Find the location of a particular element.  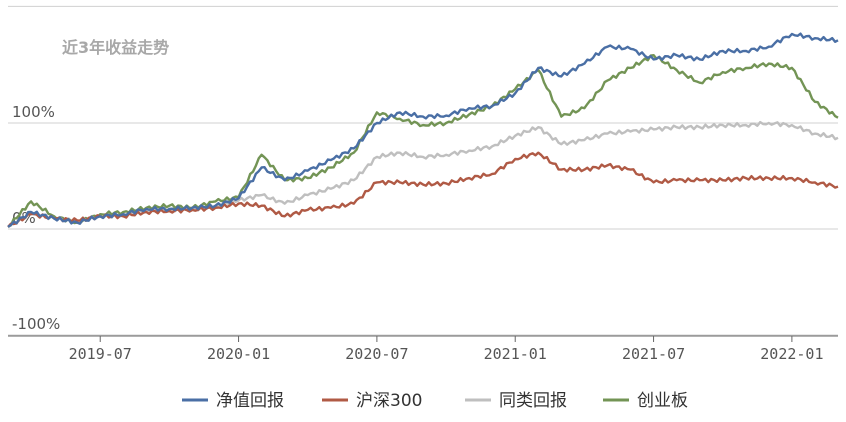

legend-item: 净值回报 is located at coordinates (233, 401).